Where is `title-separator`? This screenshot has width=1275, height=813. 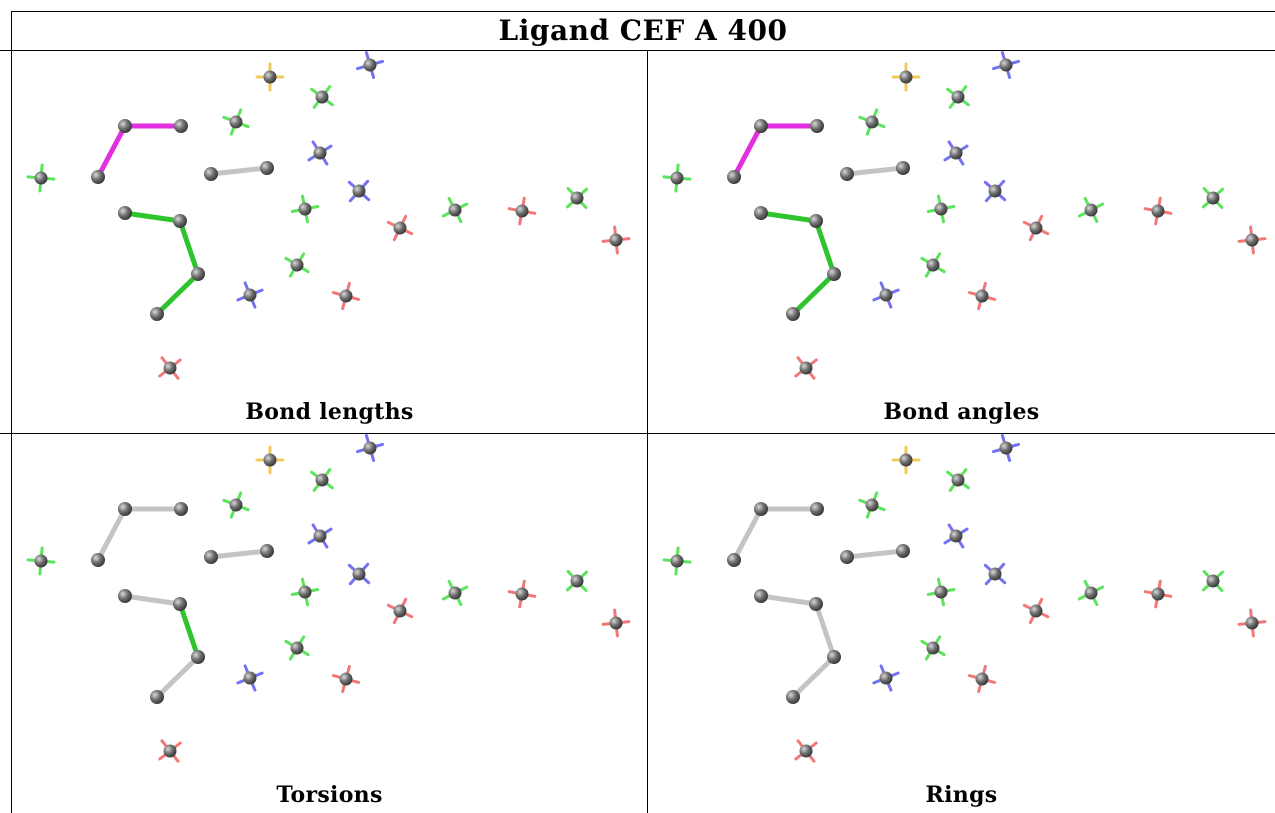 title-separator is located at coordinates (637, 50).